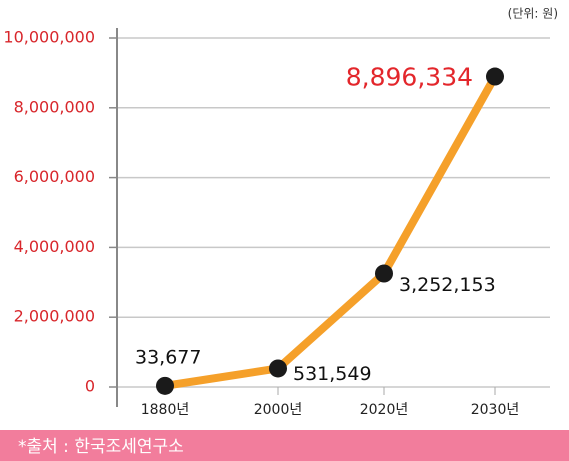 This screenshot has width=569, height=461. Describe the element at coordinates (165, 410) in the screenshot. I see `x-tick-label: 1880년` at that location.